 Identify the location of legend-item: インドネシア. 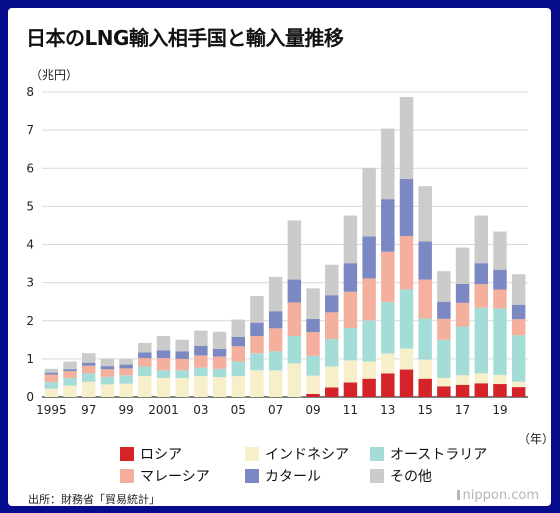
(307, 454).